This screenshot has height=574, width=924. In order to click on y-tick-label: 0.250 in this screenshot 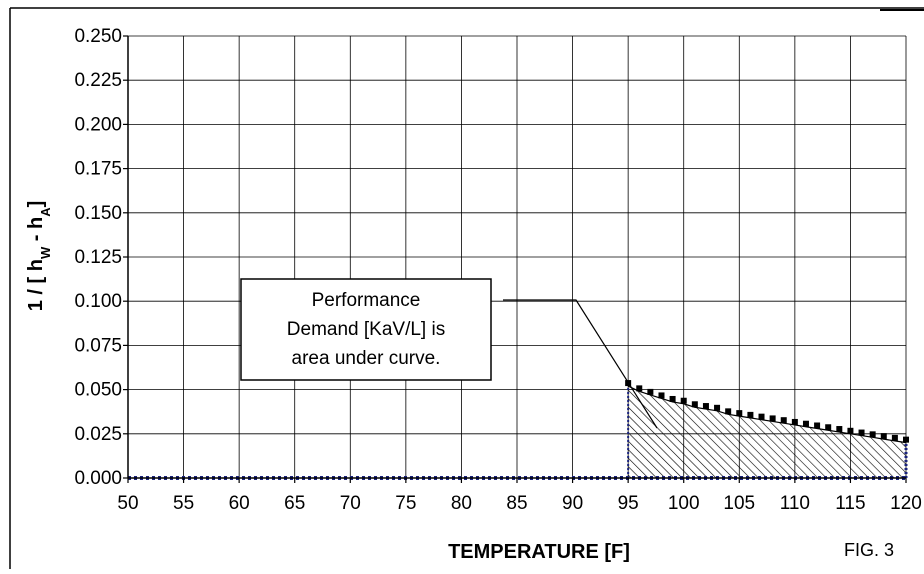, I will do `click(98, 36)`.